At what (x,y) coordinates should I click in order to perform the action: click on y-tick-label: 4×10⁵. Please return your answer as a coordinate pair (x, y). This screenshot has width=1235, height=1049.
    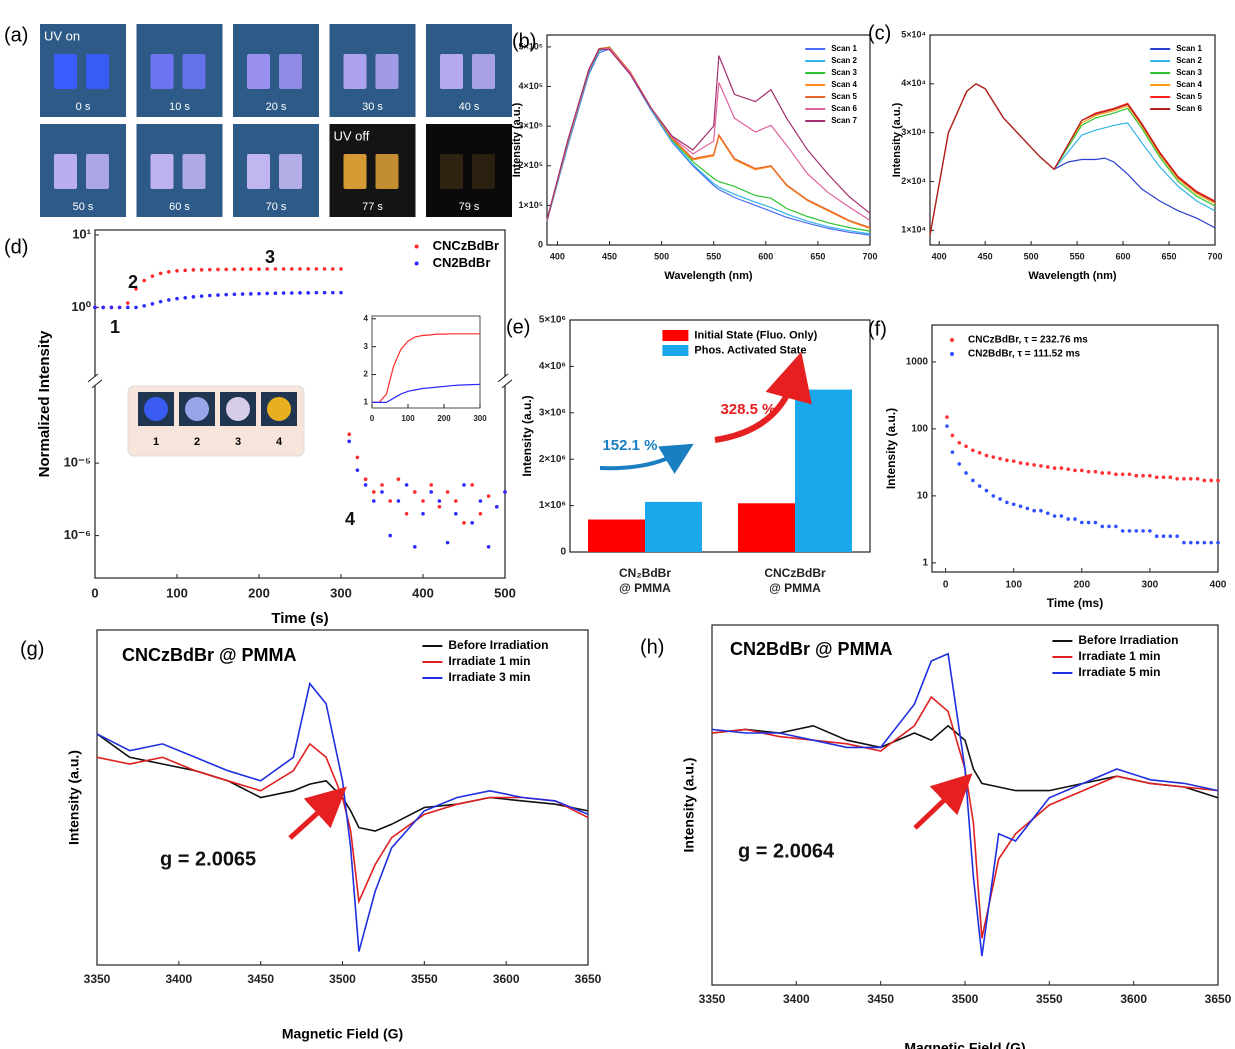
    Looking at the image, I should click on (531, 86).